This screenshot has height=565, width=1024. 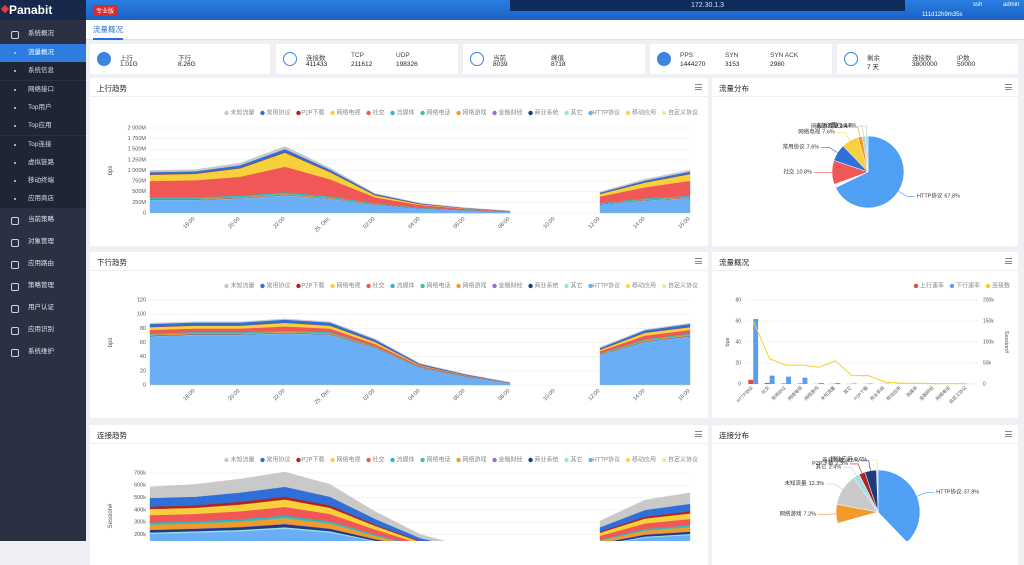 I want to click on pie-value-label: 2.4%, so click(x=835, y=468).